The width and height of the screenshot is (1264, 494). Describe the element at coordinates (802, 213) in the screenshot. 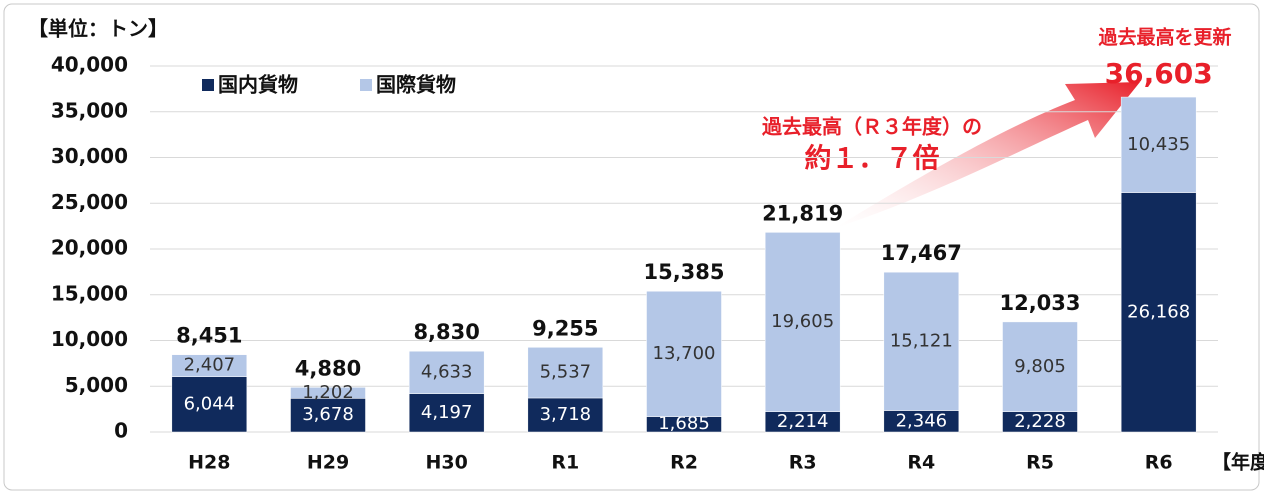

I see `total-label: 21,819` at that location.